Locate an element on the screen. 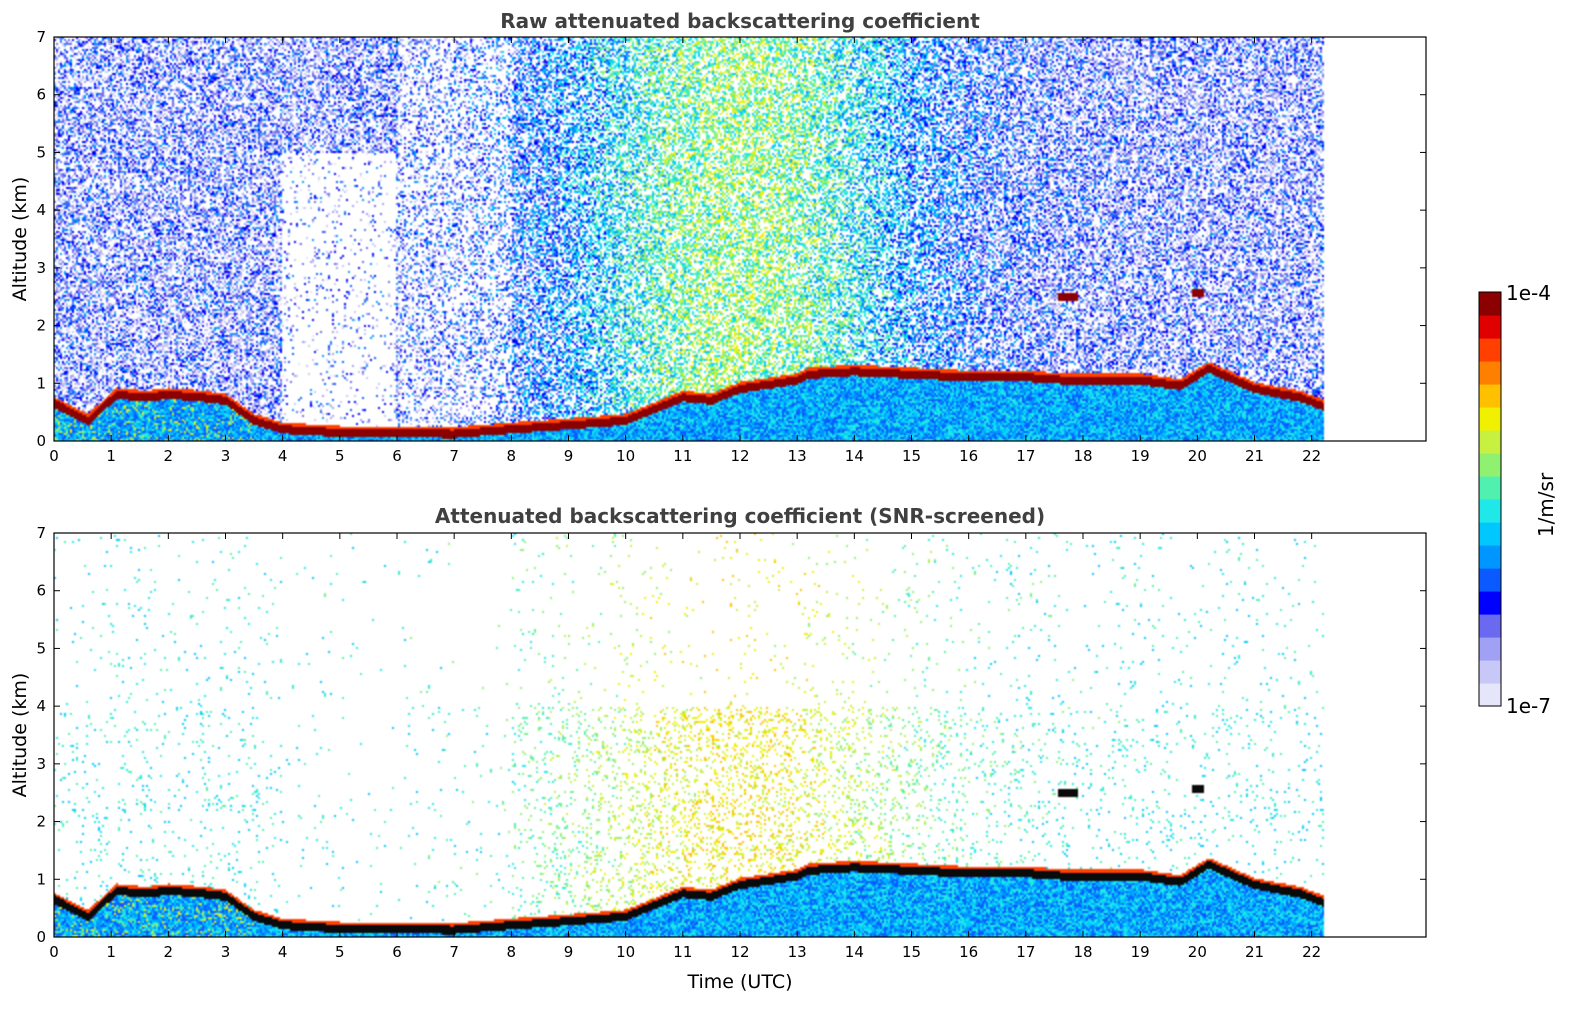  colorbar: 1e-4 1e-7 1/m/sr is located at coordinates (1518, 499).